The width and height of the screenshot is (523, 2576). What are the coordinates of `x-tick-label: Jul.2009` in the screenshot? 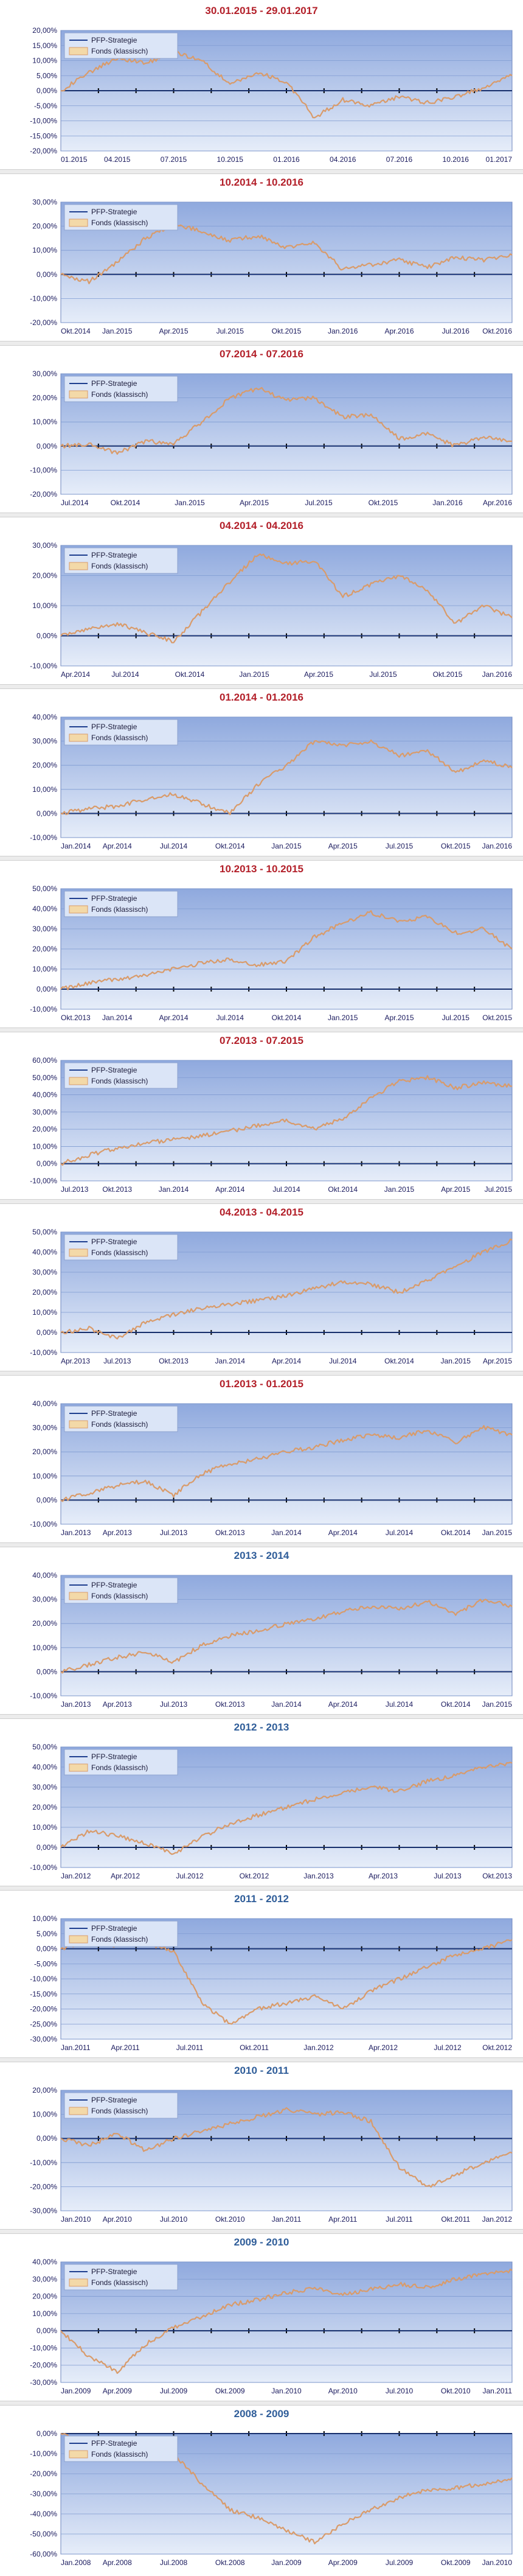 It's located at (174, 2391).